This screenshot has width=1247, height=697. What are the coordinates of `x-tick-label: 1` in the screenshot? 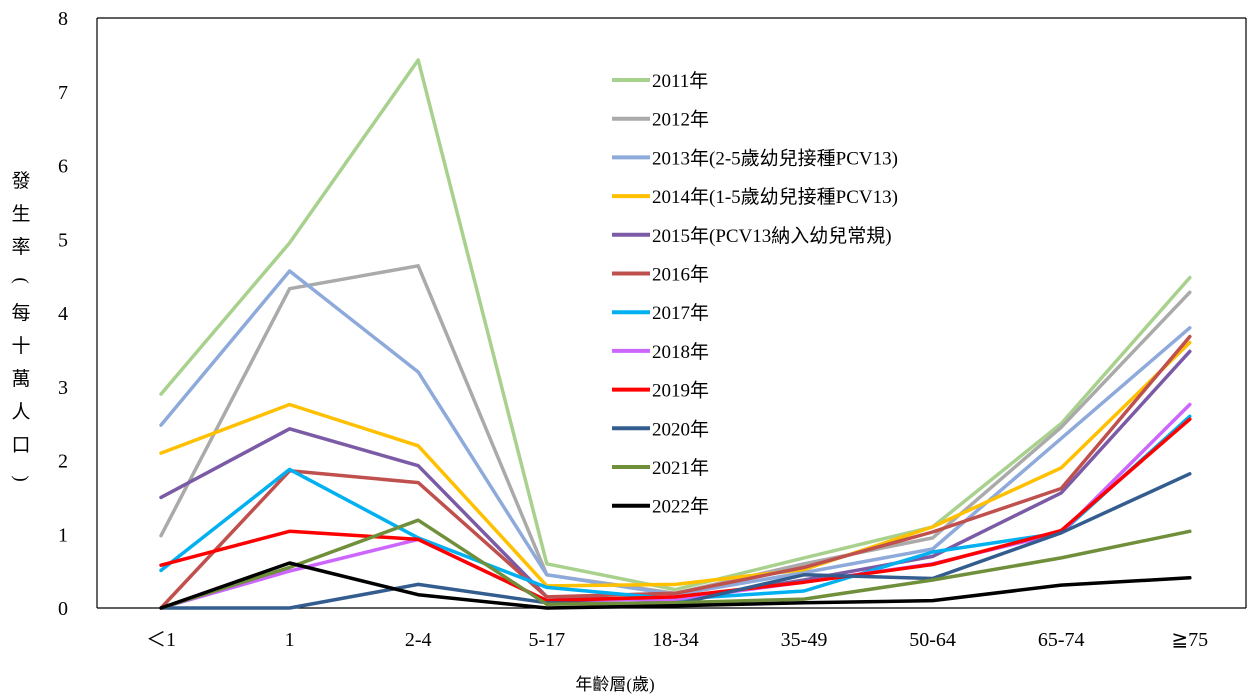 It's located at (290, 640).